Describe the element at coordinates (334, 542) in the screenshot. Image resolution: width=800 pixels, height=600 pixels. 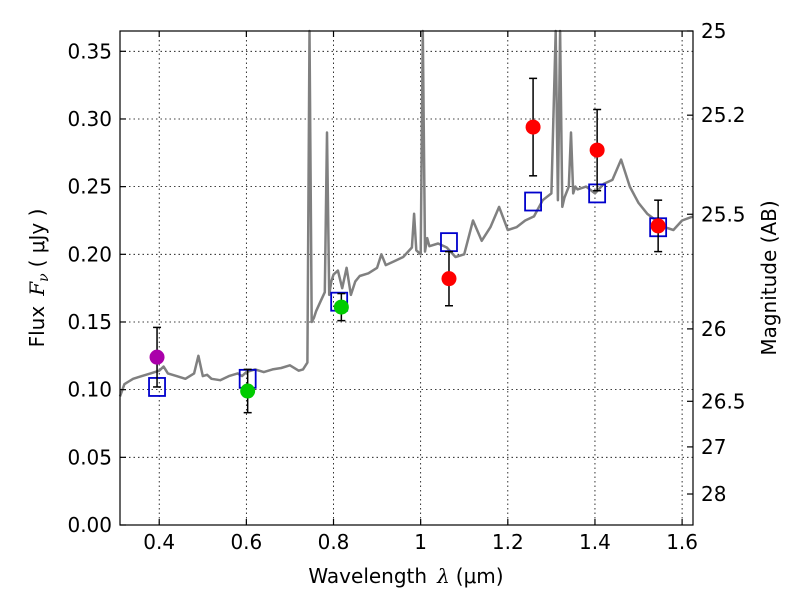
I see `x-tick-label: 0.8` at that location.